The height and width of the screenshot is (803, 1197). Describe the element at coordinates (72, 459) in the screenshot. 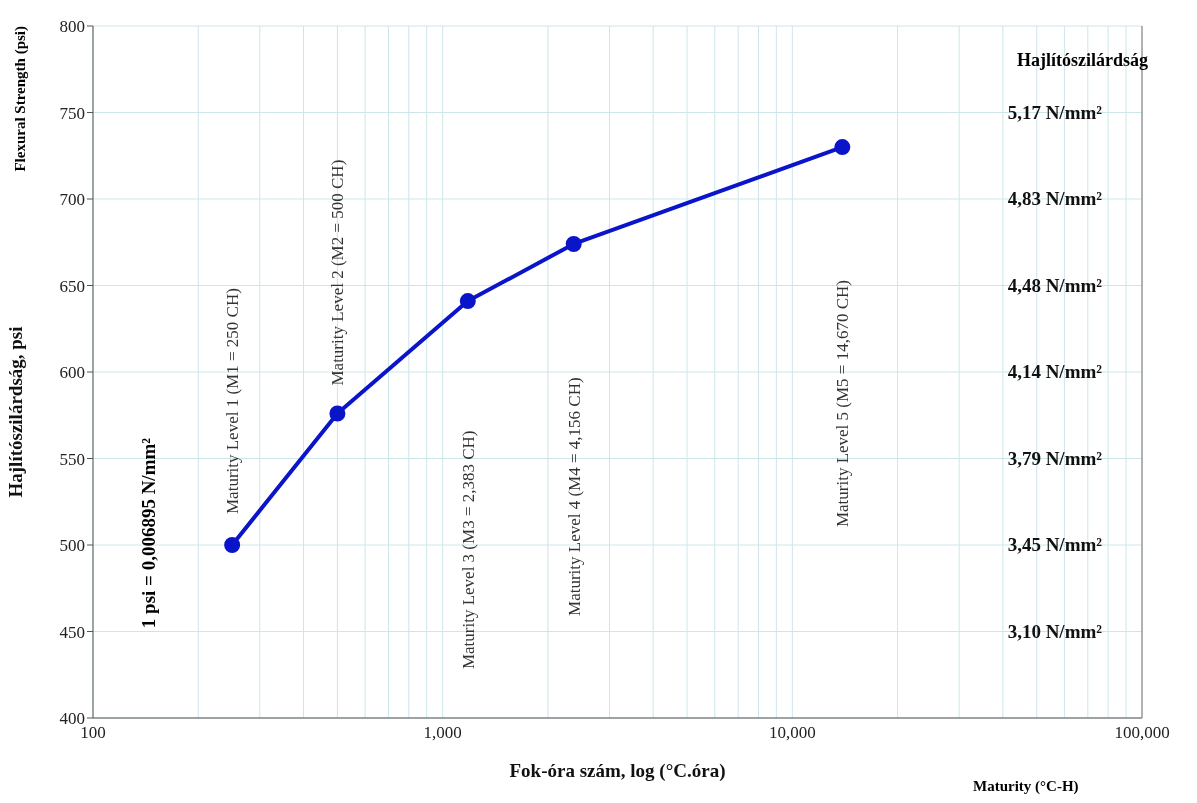

I see `y-tick-label: 550` at that location.